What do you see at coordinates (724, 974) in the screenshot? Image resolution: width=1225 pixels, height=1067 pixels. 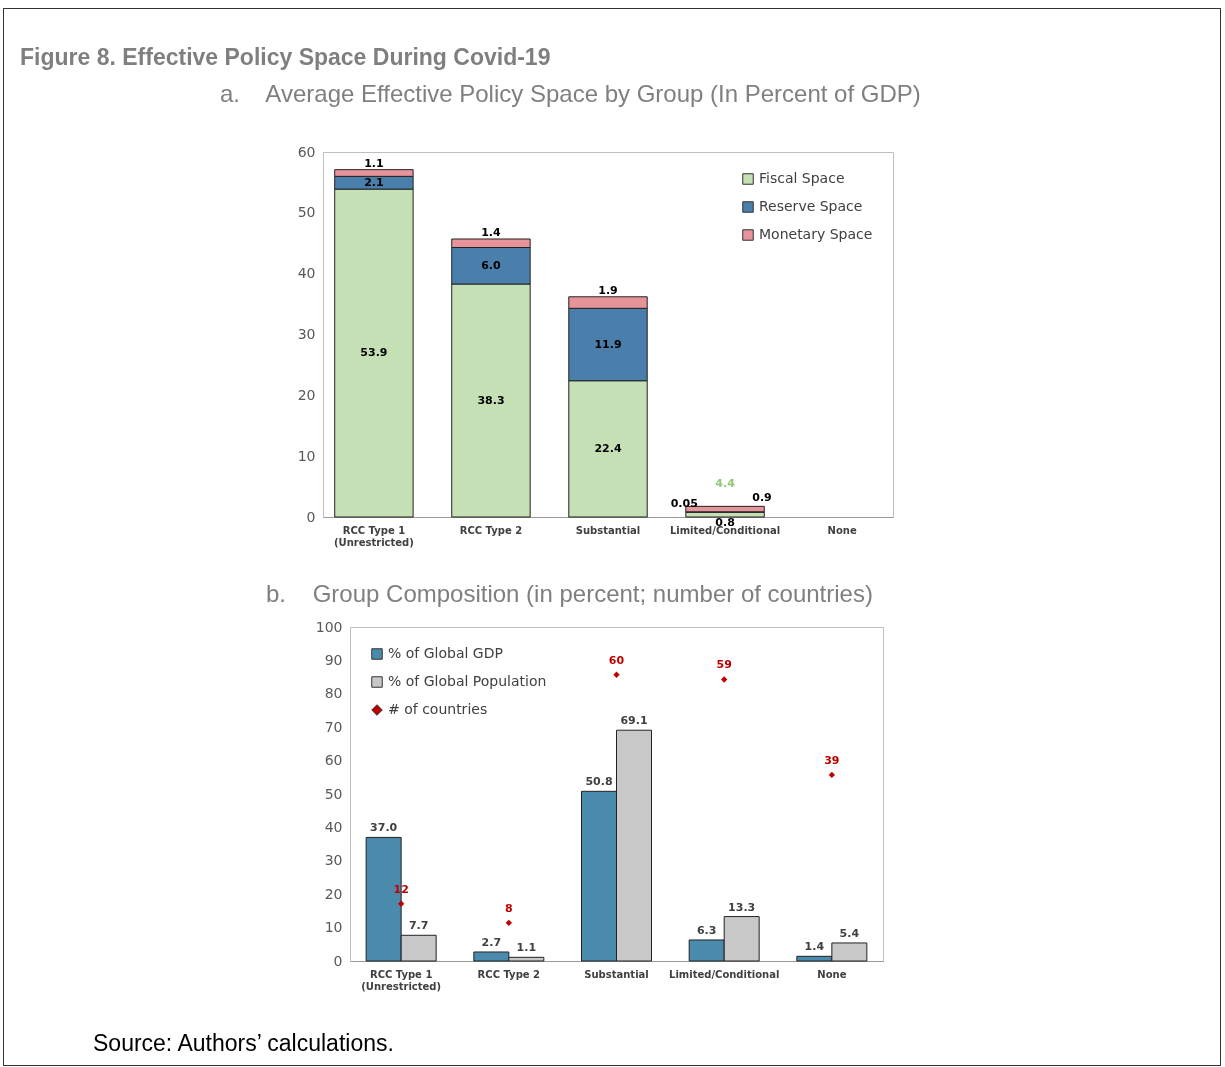 I see `x-tick-label: Limited/Conditional` at bounding box center [724, 974].